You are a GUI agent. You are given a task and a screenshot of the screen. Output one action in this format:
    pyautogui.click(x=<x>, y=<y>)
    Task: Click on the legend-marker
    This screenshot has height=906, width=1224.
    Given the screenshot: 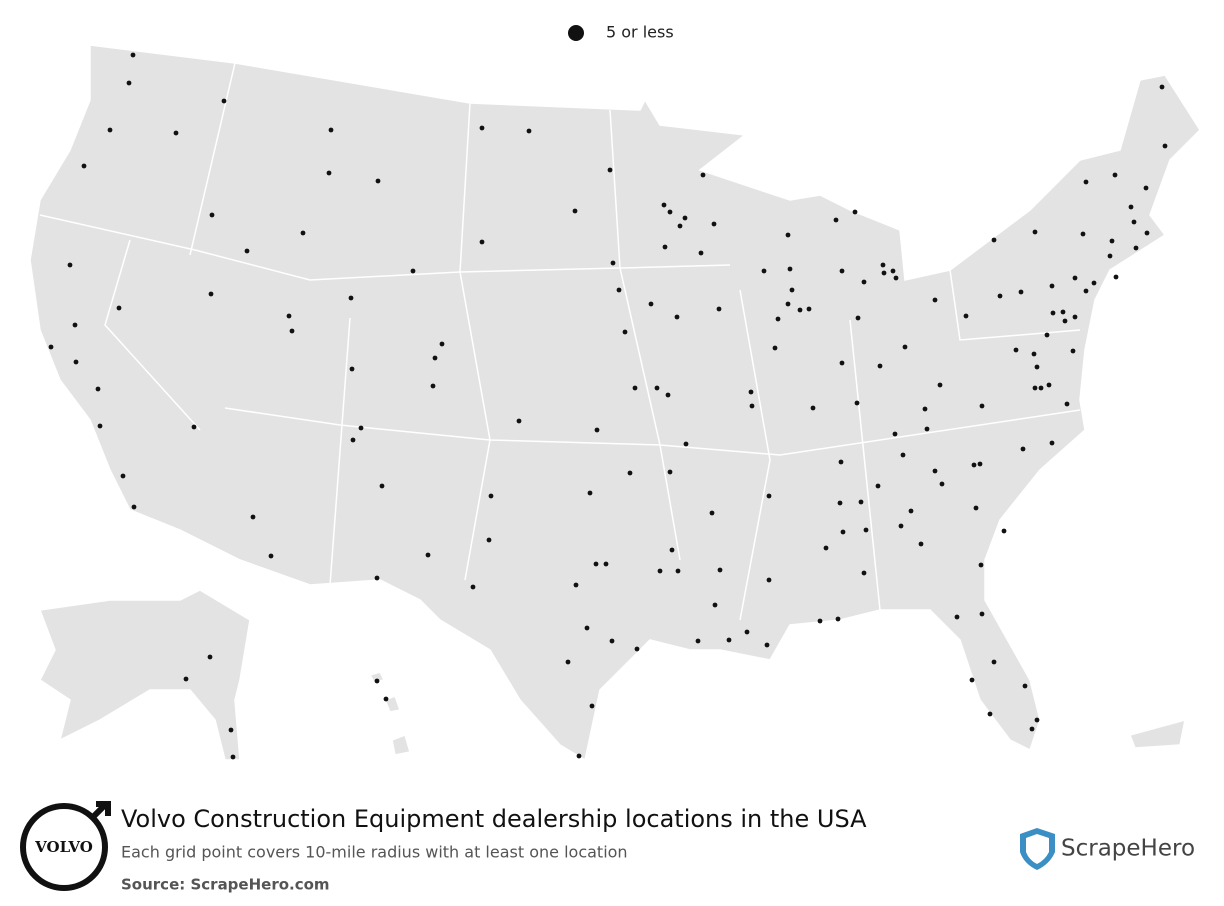 What is the action you would take?
    pyautogui.click(x=576, y=33)
    